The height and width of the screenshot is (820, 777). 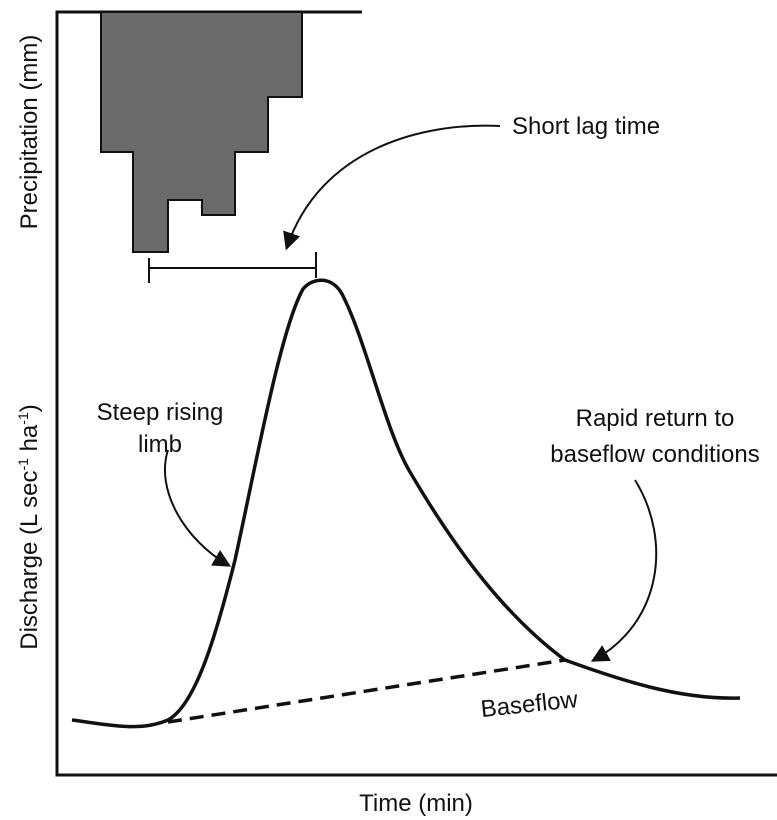 I want to click on y-axis-label: Precipitation (mm), so click(x=29, y=132).